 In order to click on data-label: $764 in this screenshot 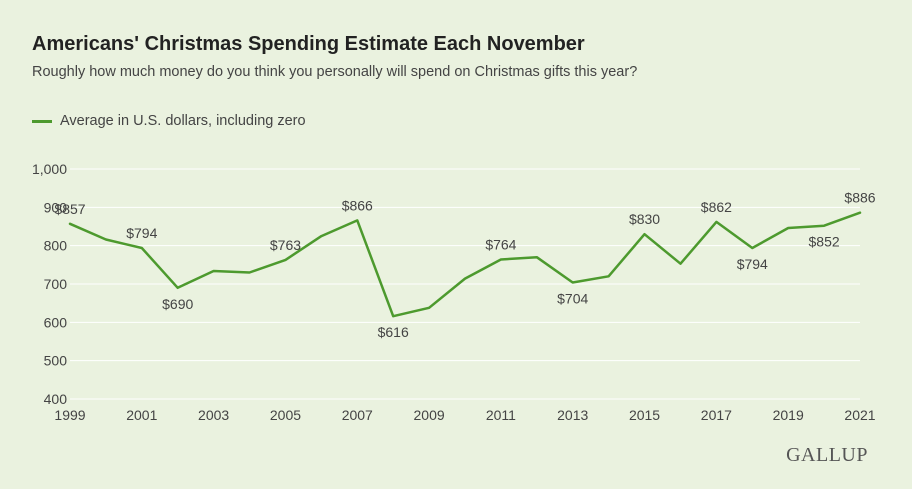, I will do `click(500, 244)`.